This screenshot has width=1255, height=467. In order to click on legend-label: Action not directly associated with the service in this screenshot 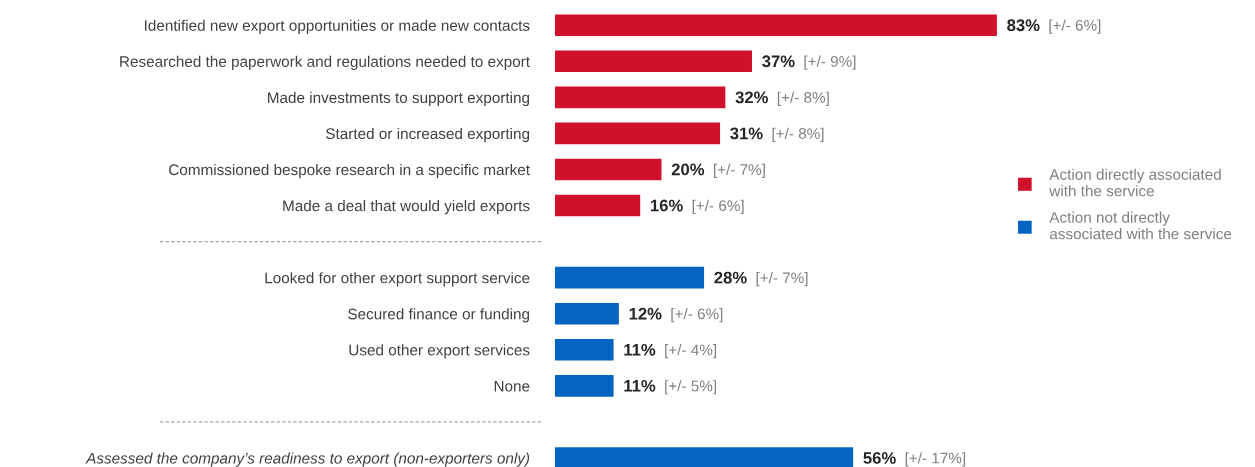, I will do `click(1140, 225)`.